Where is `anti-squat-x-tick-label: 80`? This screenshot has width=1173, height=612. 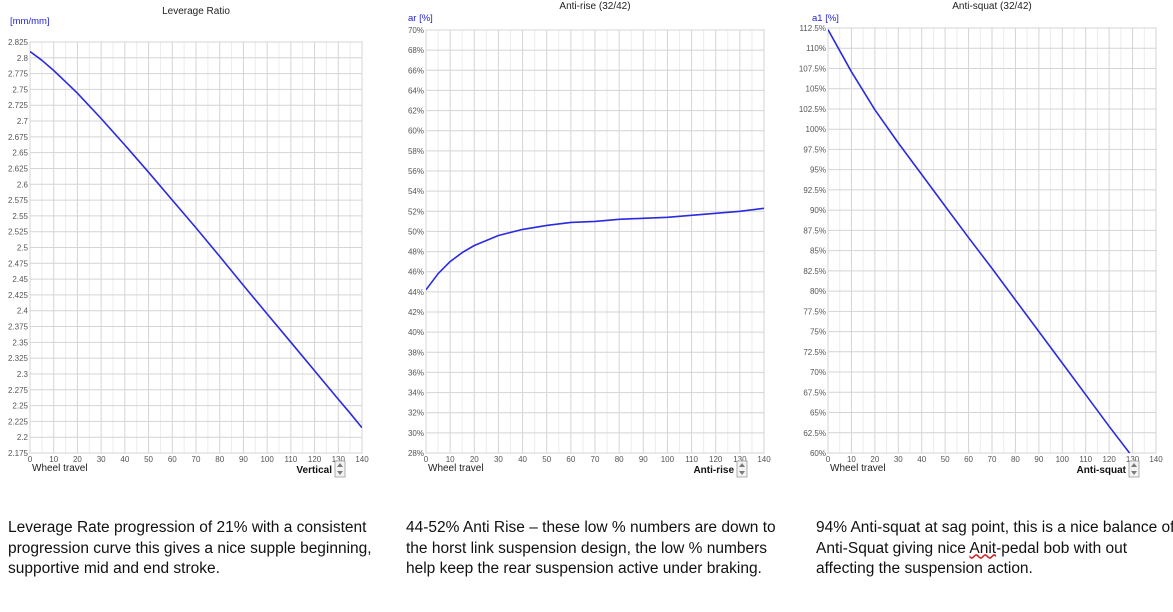
anti-squat-x-tick-label: 80 is located at coordinates (1015, 459).